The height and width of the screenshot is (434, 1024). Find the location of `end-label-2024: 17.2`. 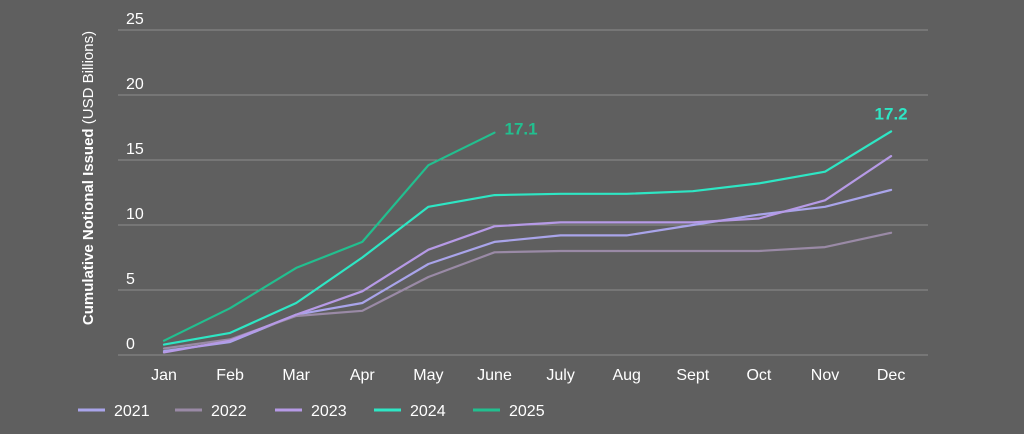

end-label-2024: 17.2 is located at coordinates (891, 113).